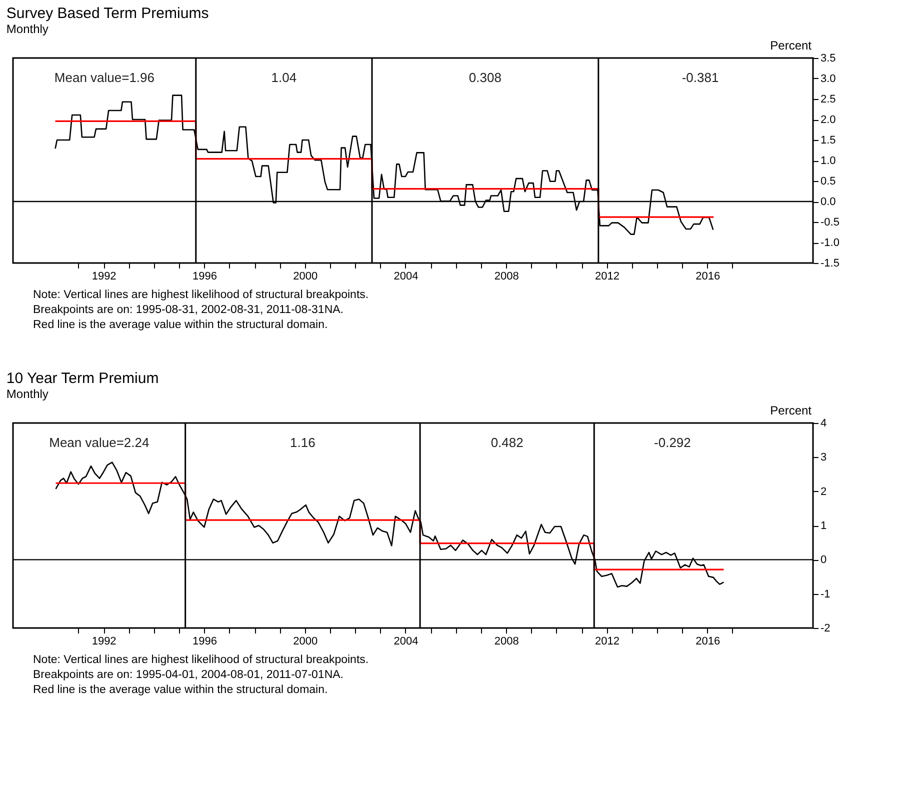 The width and height of the screenshot is (912, 785). Describe the element at coordinates (828, 161) in the screenshot. I see `y-tick-label: 1.0` at that location.